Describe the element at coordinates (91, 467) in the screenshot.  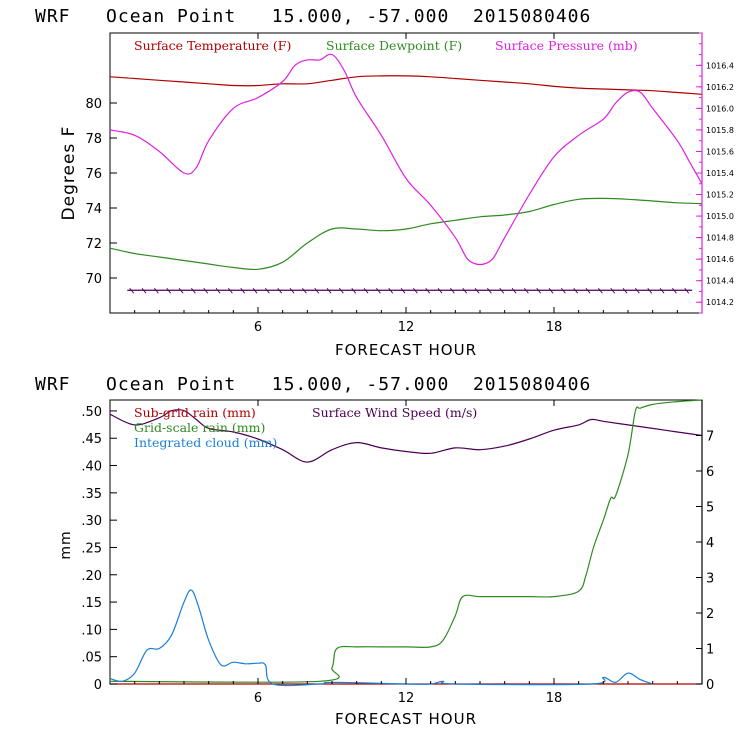
I see `y-tick-label: .40` at that location.